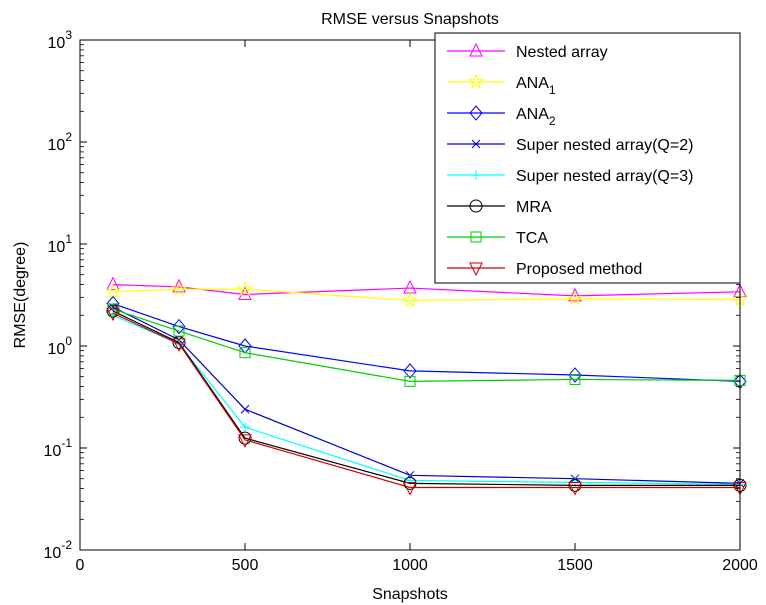 The width and height of the screenshot is (766, 605). I want to click on x-tick-label: 1000, so click(410, 565).